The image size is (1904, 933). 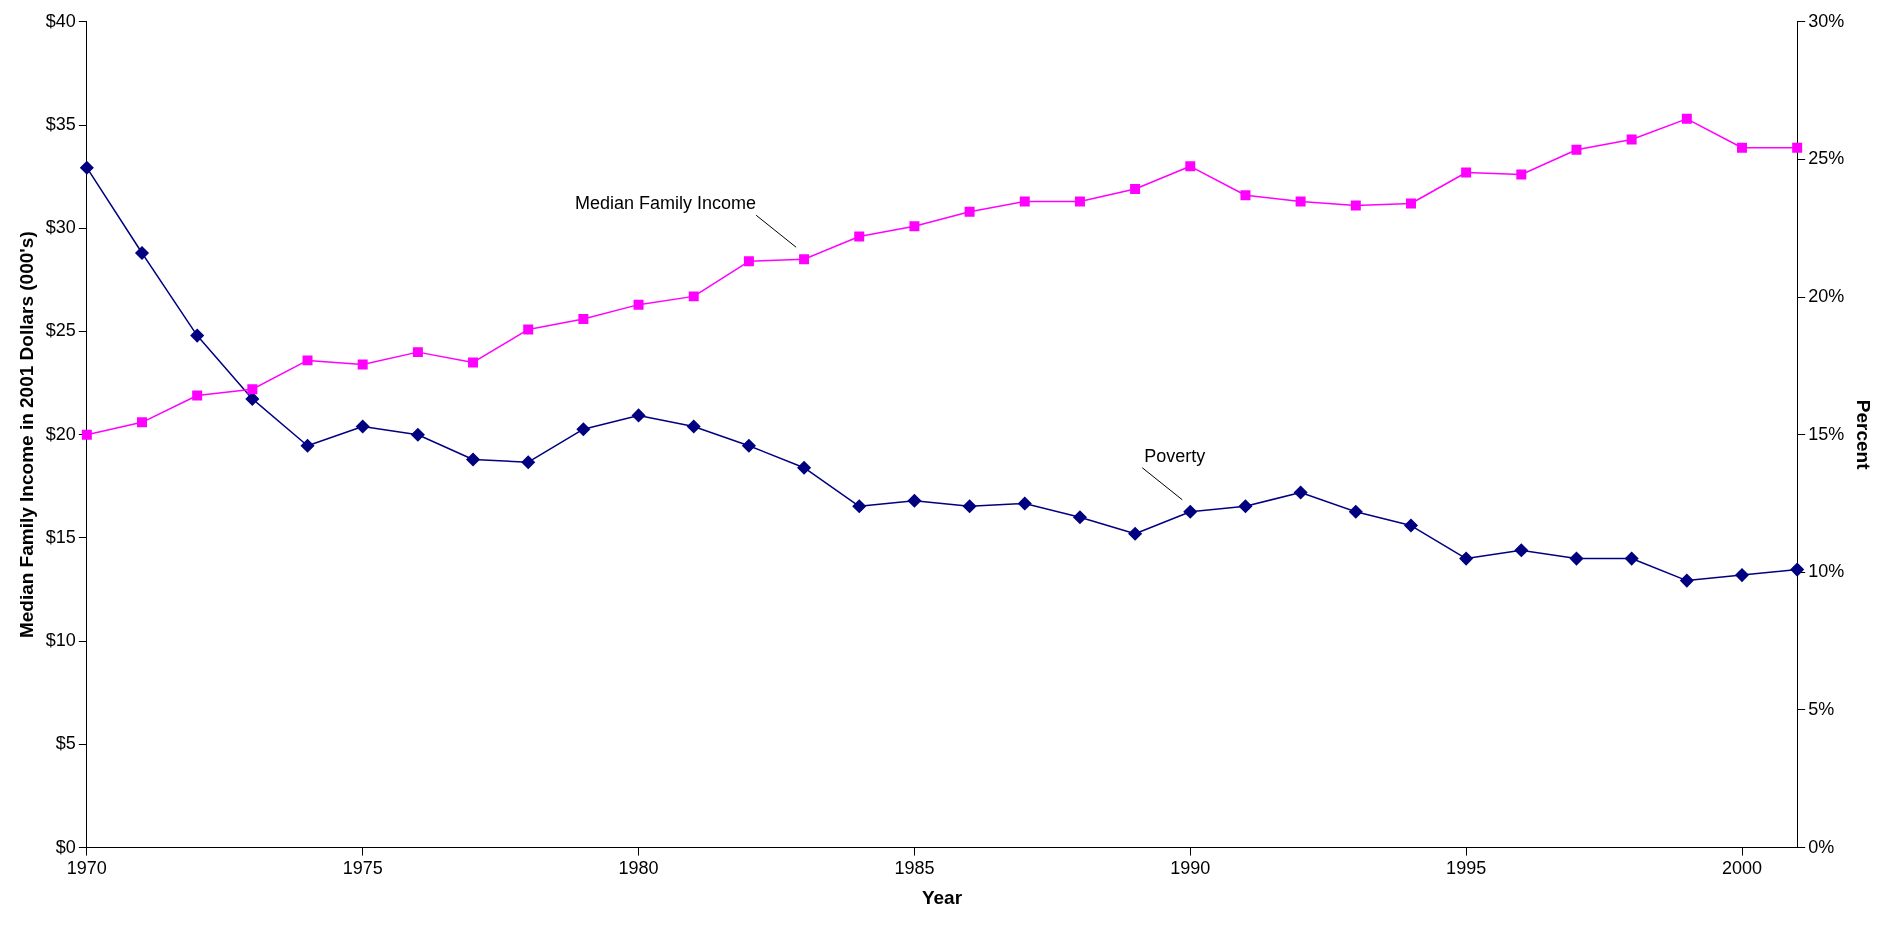 What do you see at coordinates (1175, 455) in the screenshot?
I see `text: Poverty` at bounding box center [1175, 455].